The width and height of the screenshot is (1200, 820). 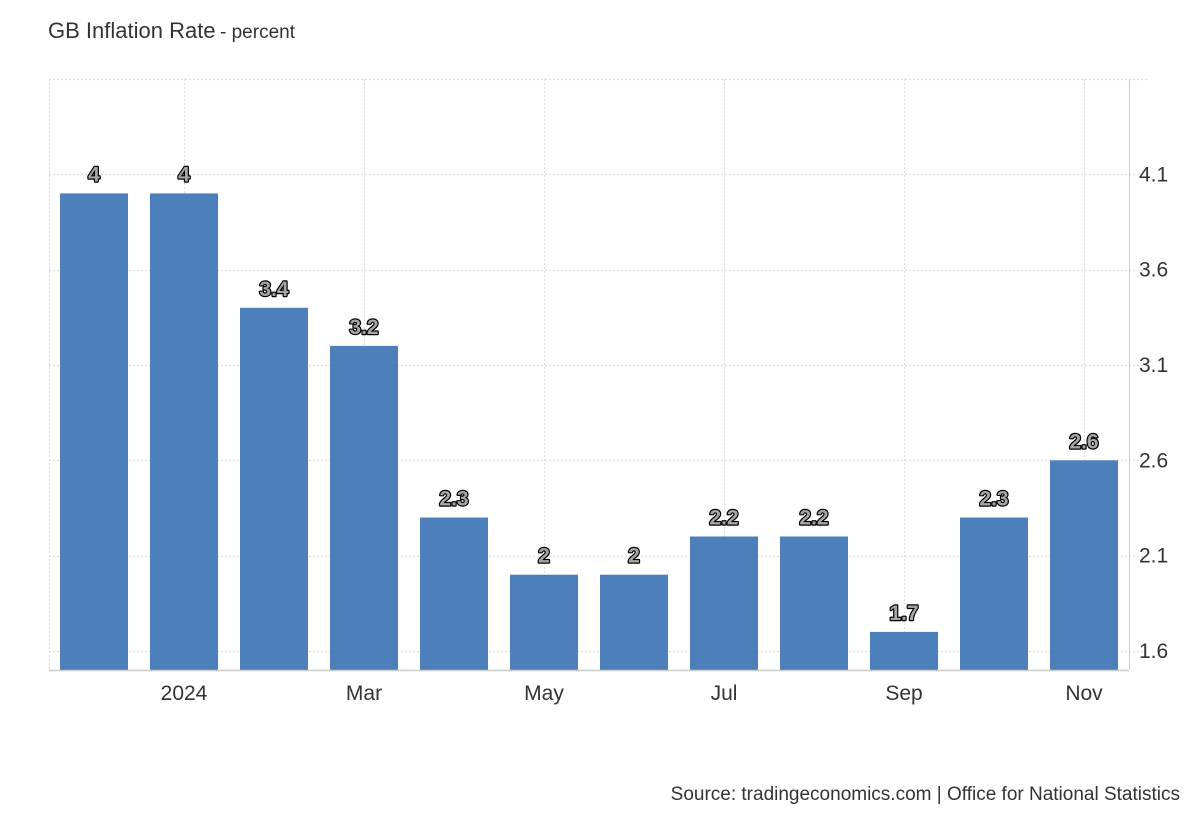 I want to click on y-tick-label: 4.1, so click(x=1153, y=174).